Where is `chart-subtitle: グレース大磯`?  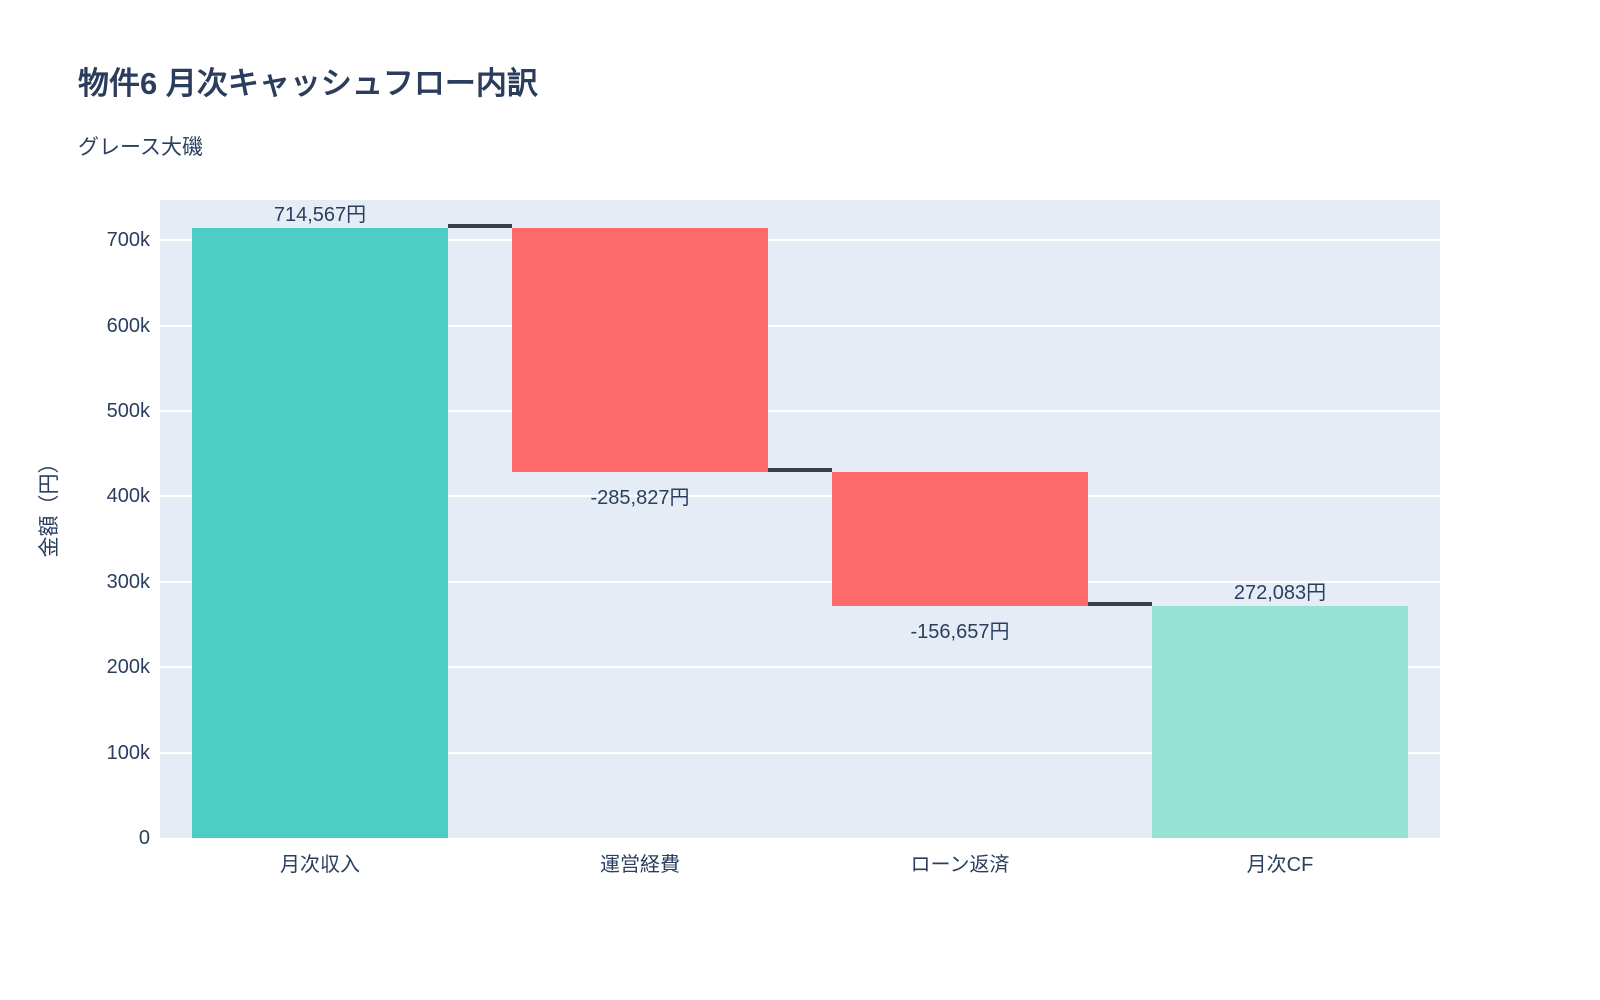
chart-subtitle: グレース大磯 is located at coordinates (140, 147).